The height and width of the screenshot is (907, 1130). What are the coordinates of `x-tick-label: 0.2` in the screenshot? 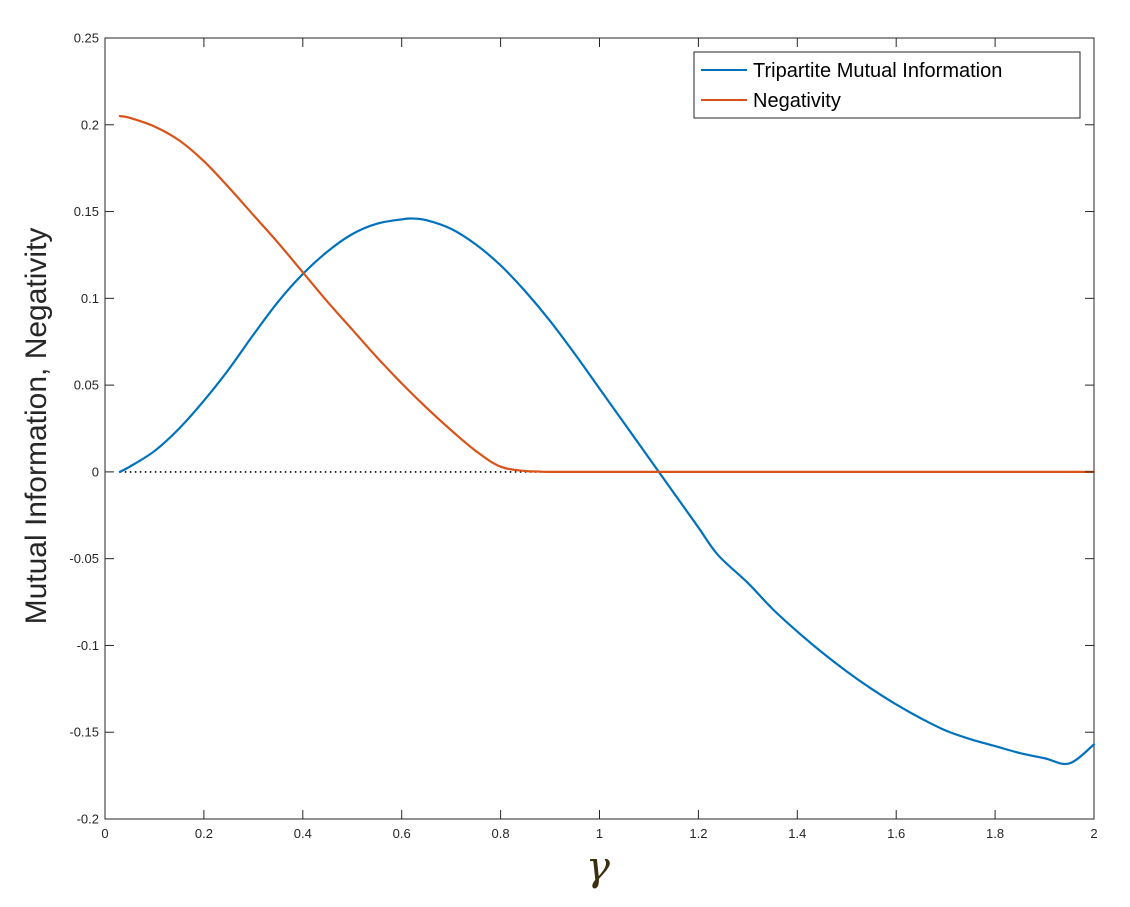 It's located at (204, 833).